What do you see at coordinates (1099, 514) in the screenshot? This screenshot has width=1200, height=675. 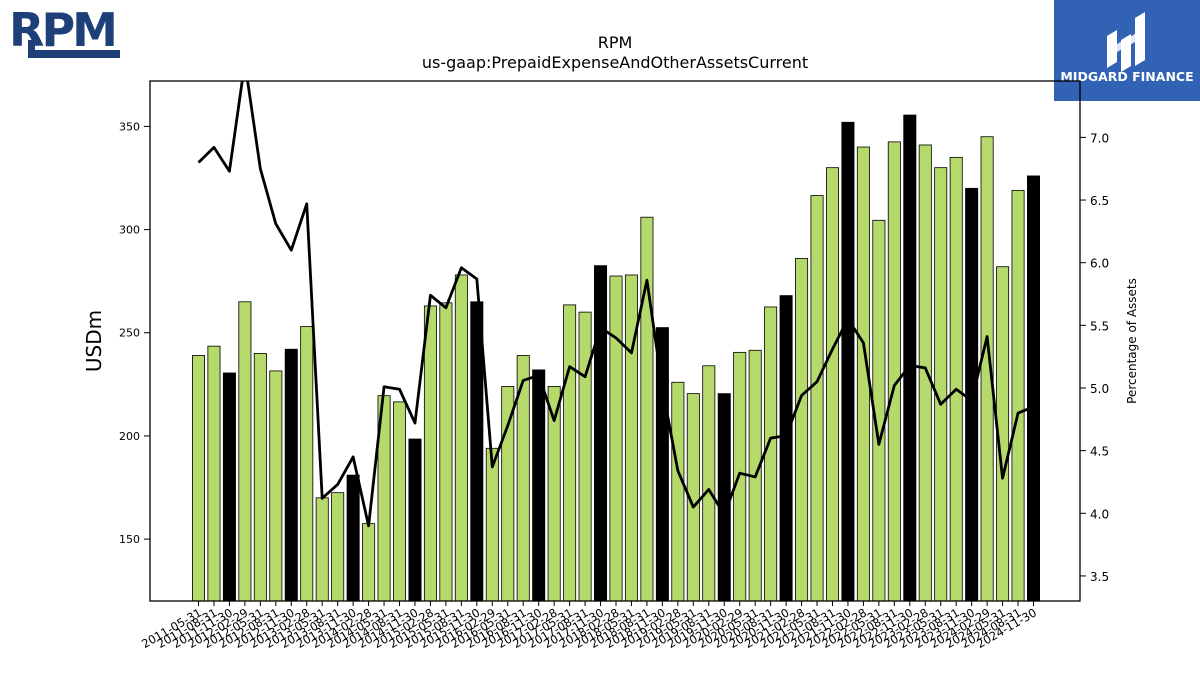 I see `y2-tick-label: 4.0` at bounding box center [1099, 514].